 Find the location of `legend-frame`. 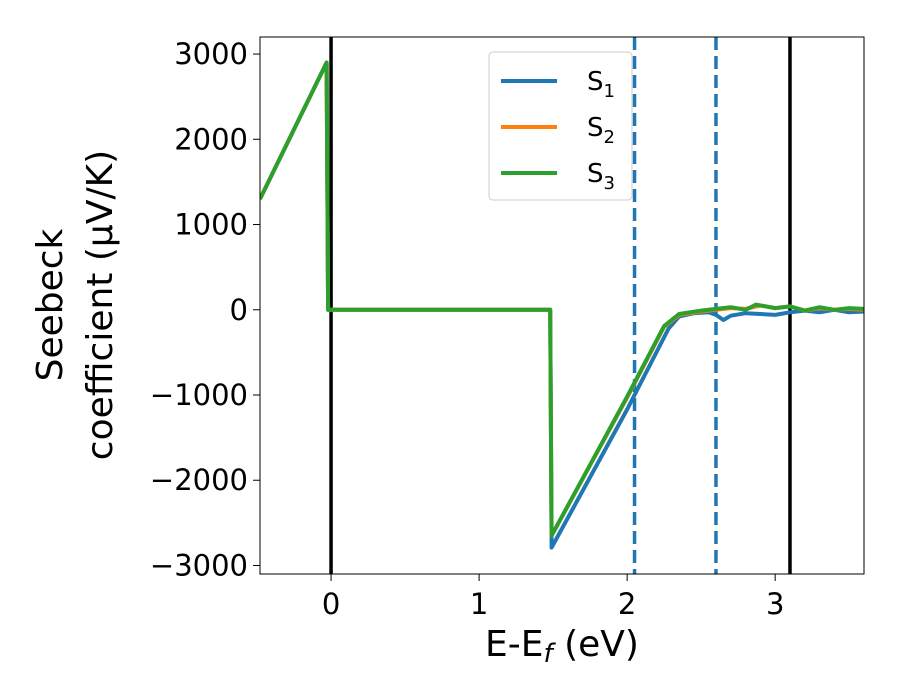

legend-frame is located at coordinates (560, 126).